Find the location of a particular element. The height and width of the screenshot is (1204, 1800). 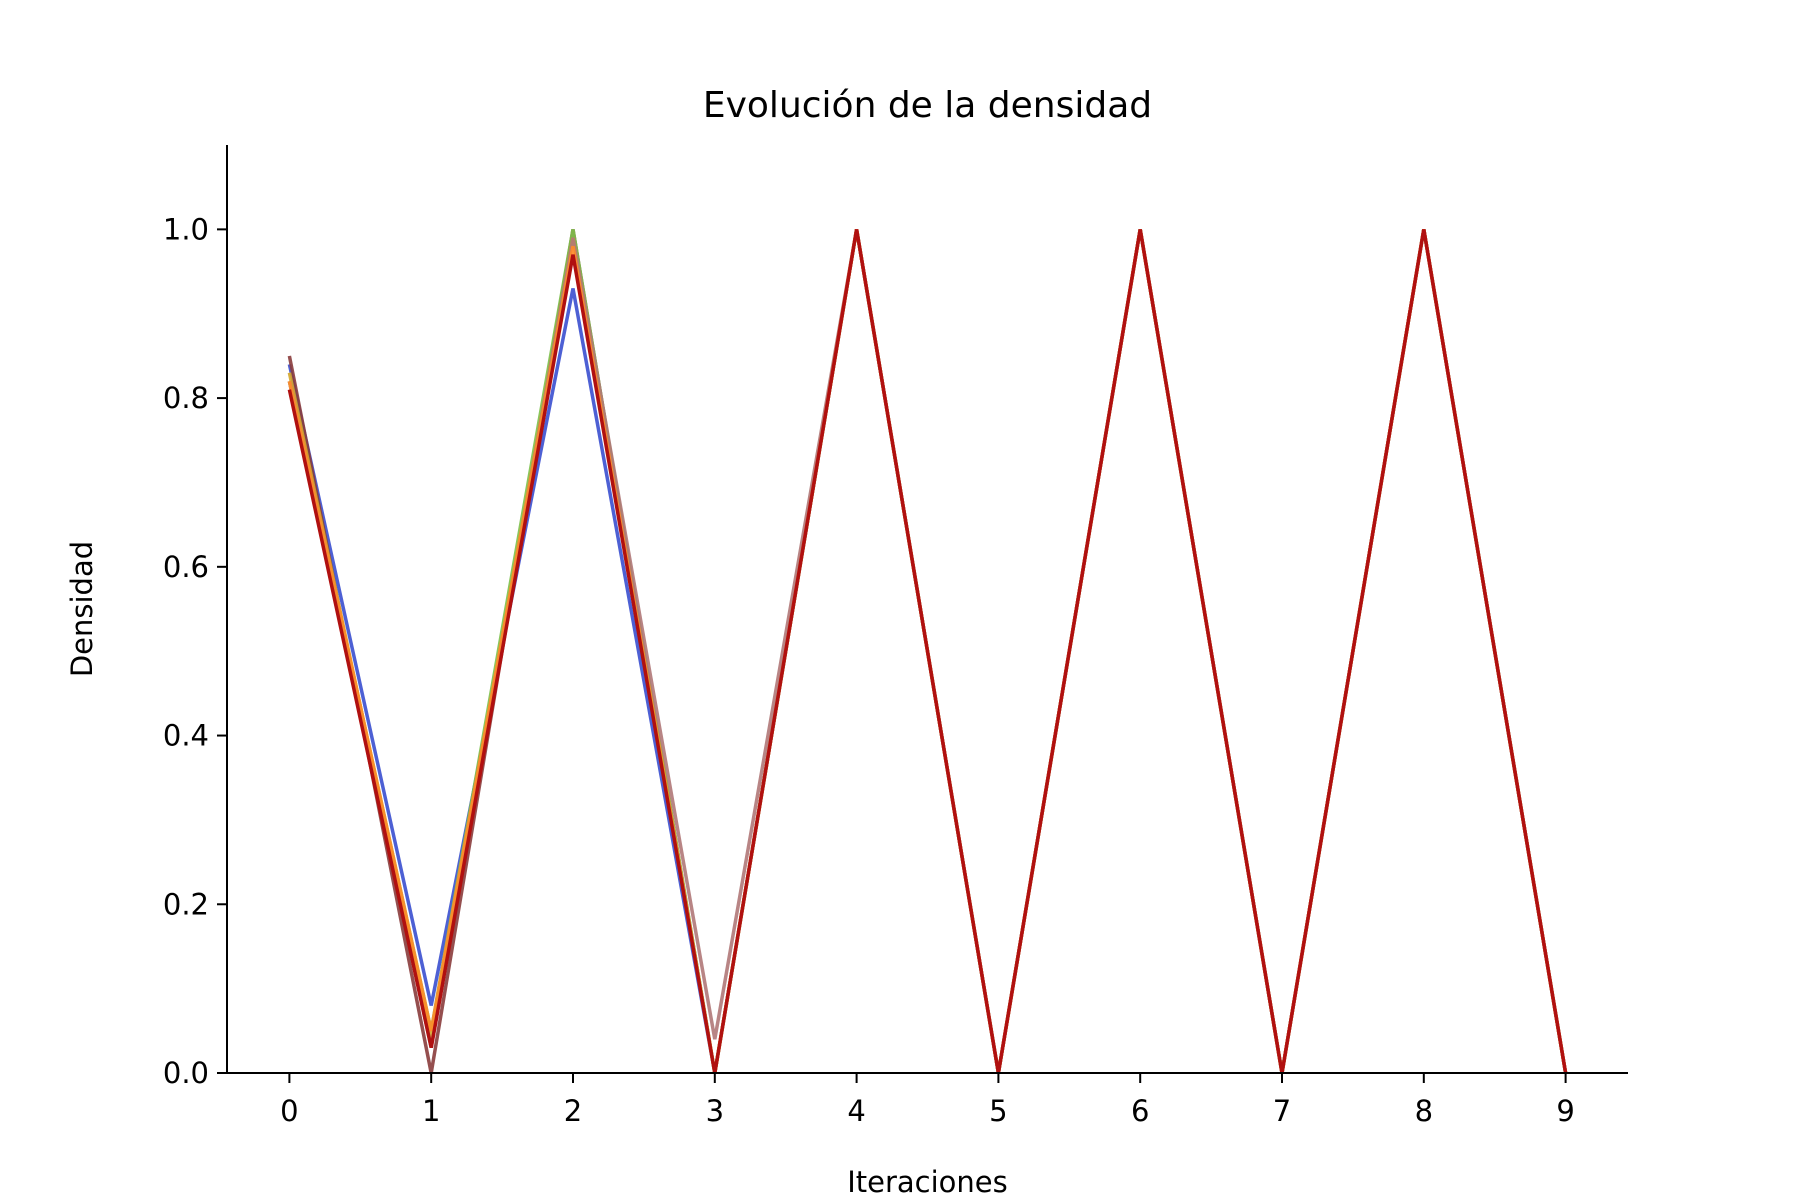

y-axis-label: Densidad is located at coordinates (82, 609).